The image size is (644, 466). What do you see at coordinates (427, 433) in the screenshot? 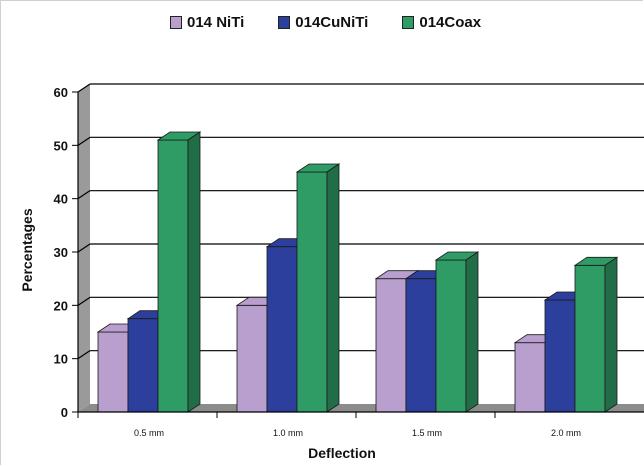
I see `x-tick-label: 1.5 mm` at bounding box center [427, 433].